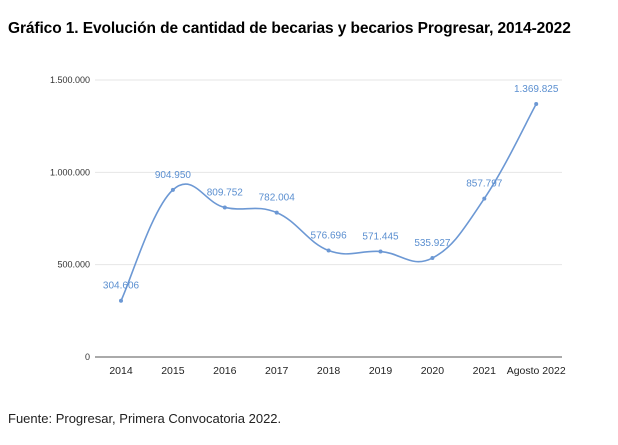  I want to click on y-tick-label: 500.000, so click(73, 265).